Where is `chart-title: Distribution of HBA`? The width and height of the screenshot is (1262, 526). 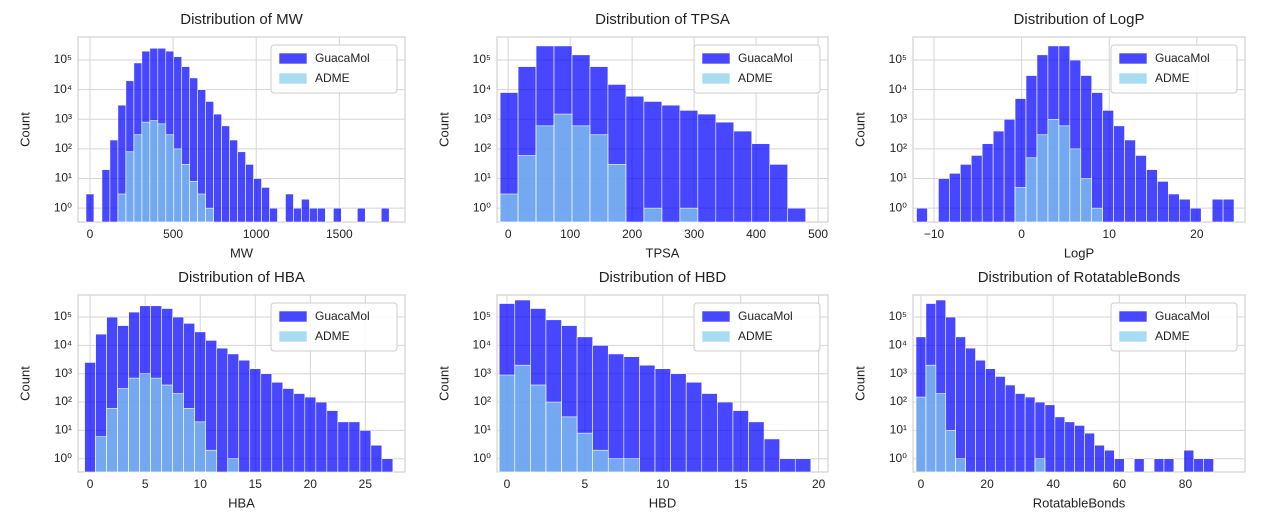
chart-title: Distribution of HBA is located at coordinates (241, 277).